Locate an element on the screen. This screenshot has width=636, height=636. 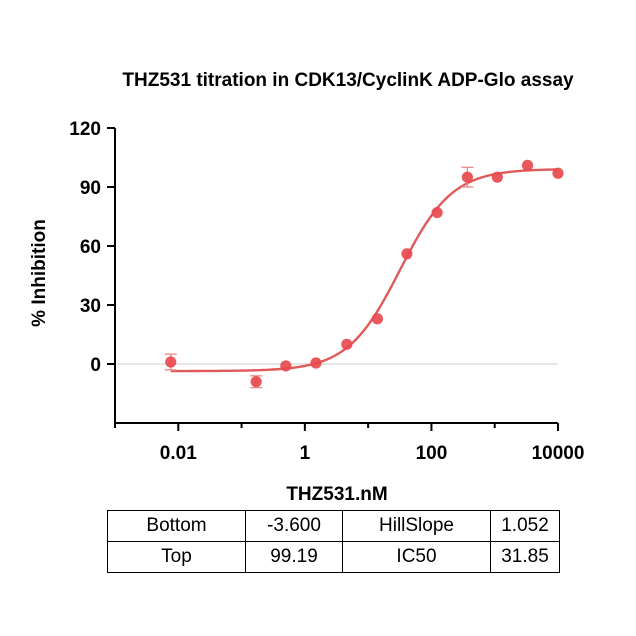
x-tick-label: 1 is located at coordinates (305, 453).